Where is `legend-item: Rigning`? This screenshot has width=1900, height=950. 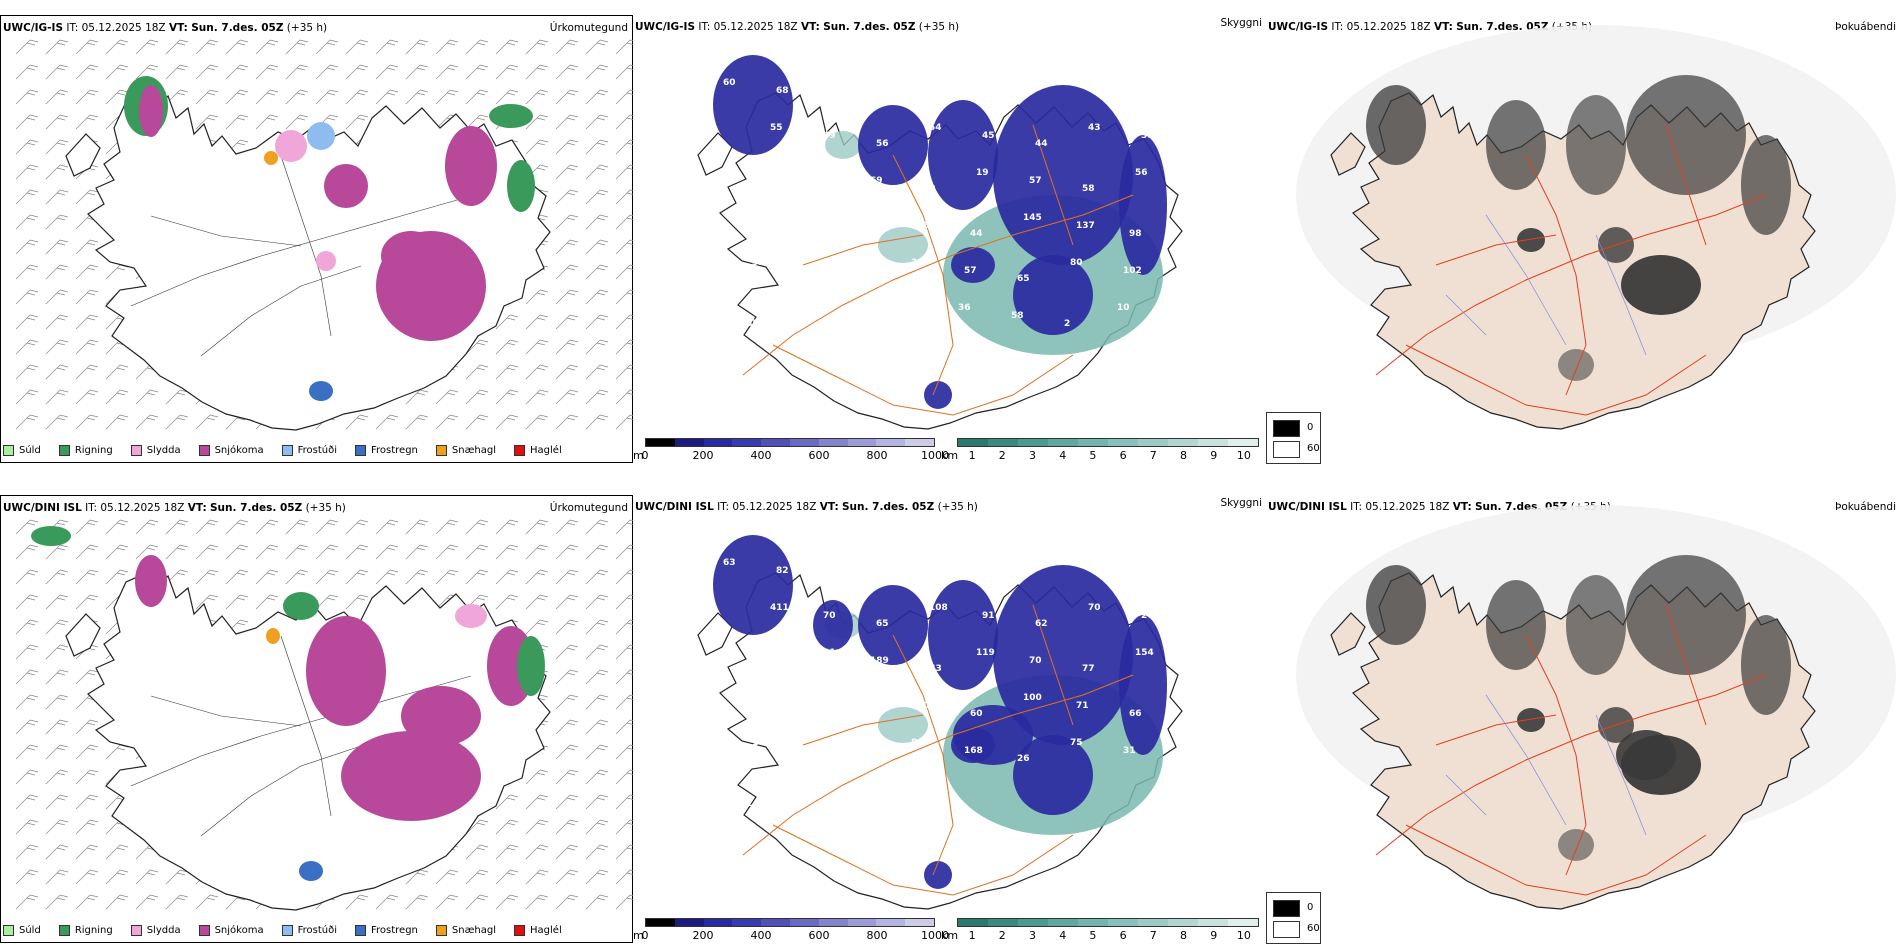 legend-item: Rigning is located at coordinates (85, 930).